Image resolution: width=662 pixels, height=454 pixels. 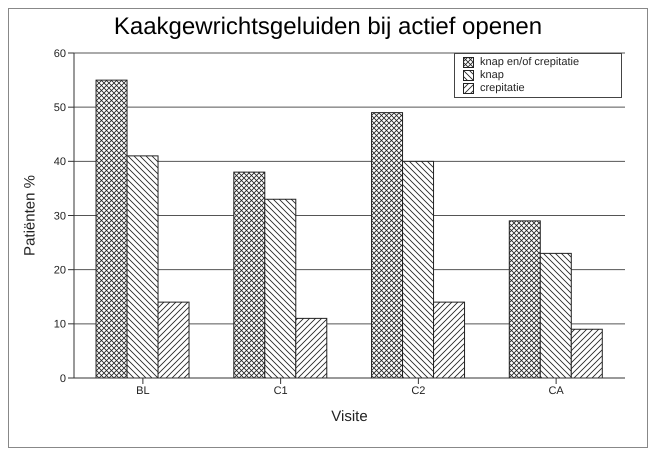 I want to click on y-tick-label: 50, so click(x=60, y=108).